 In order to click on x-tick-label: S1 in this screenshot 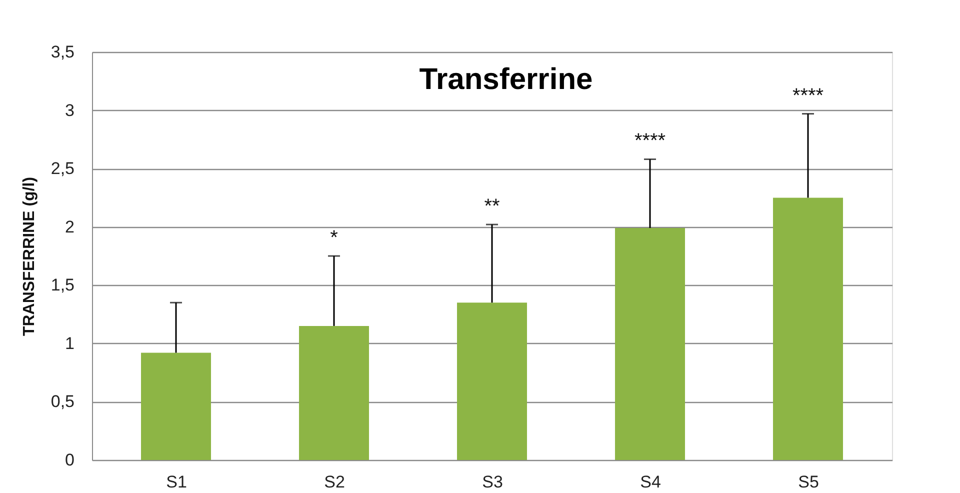, I will do `click(176, 482)`.